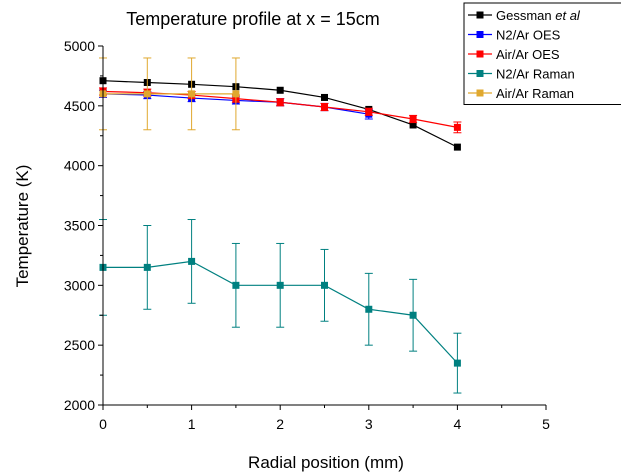 This screenshot has width=621, height=473. What do you see at coordinates (103, 424) in the screenshot?
I see `x-tick-label: 0` at bounding box center [103, 424].